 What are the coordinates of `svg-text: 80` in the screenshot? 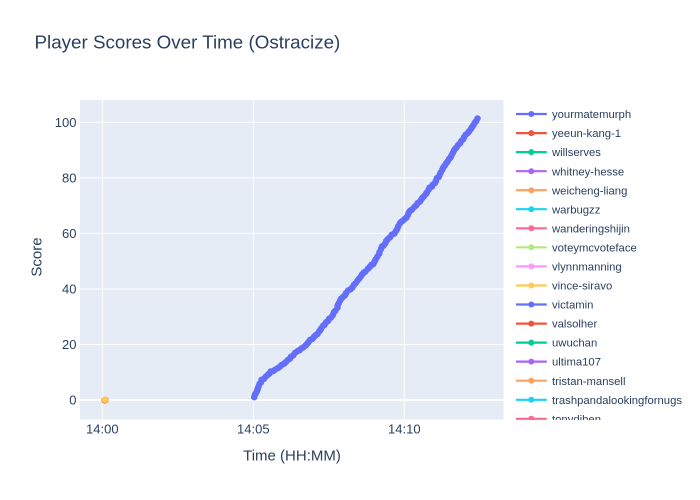 It's located at (69, 178).